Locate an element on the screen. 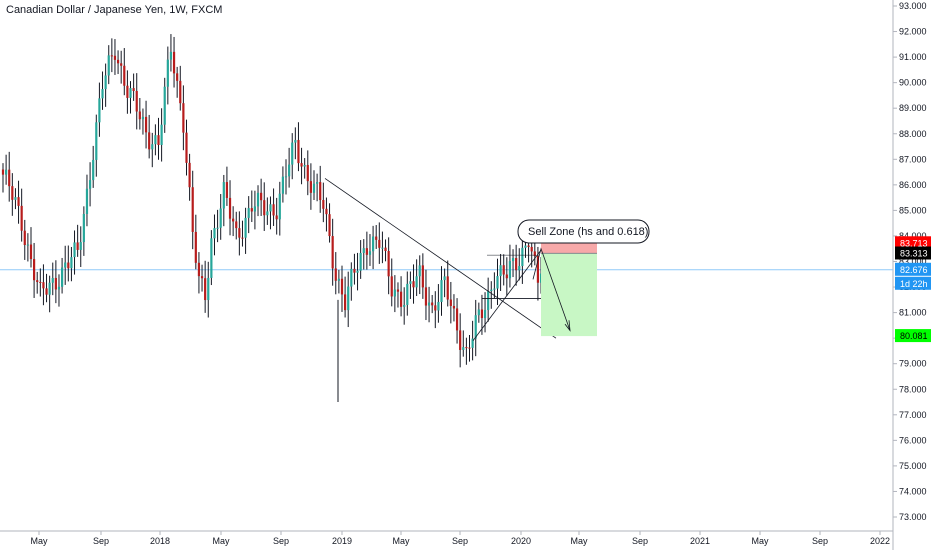 The height and width of the screenshot is (550, 932). y-tick-label: 83.000 is located at coordinates (913, 262).